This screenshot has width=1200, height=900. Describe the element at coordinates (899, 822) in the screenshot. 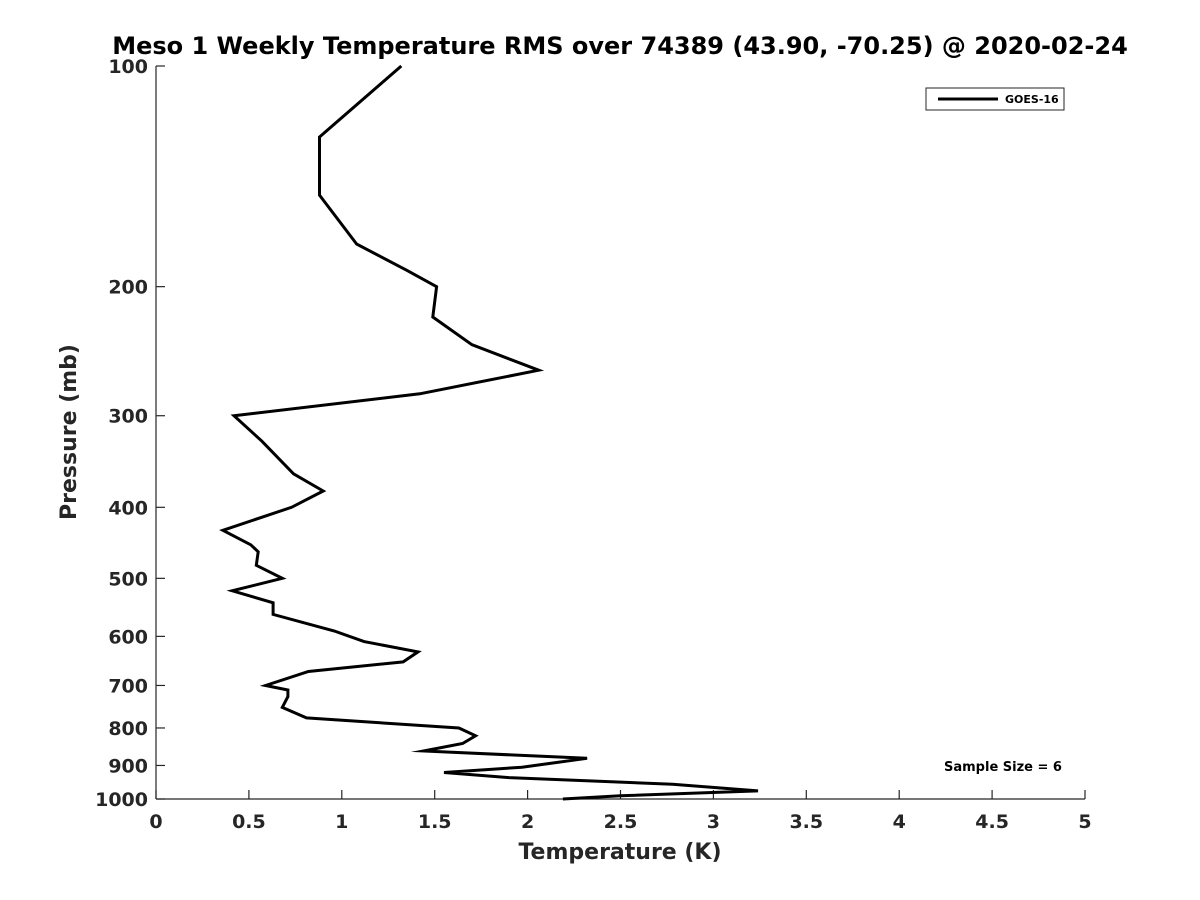

I see `x-tick-label: 4` at that location.